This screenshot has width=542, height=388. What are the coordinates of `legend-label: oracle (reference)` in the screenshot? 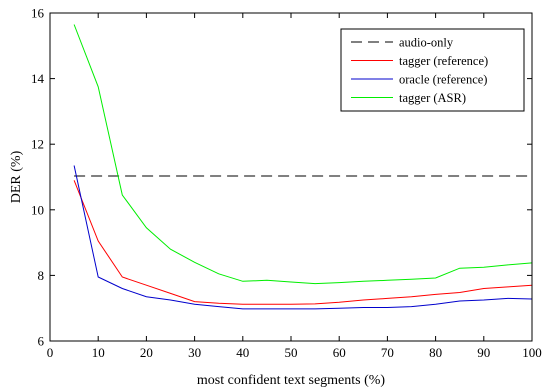 It's located at (443, 80).